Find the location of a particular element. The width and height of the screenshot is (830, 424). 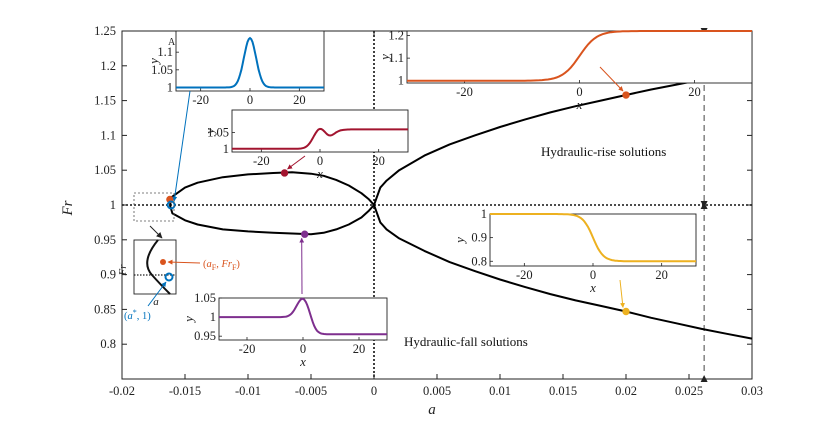

range-arrowhead is located at coordinates (704, 378).